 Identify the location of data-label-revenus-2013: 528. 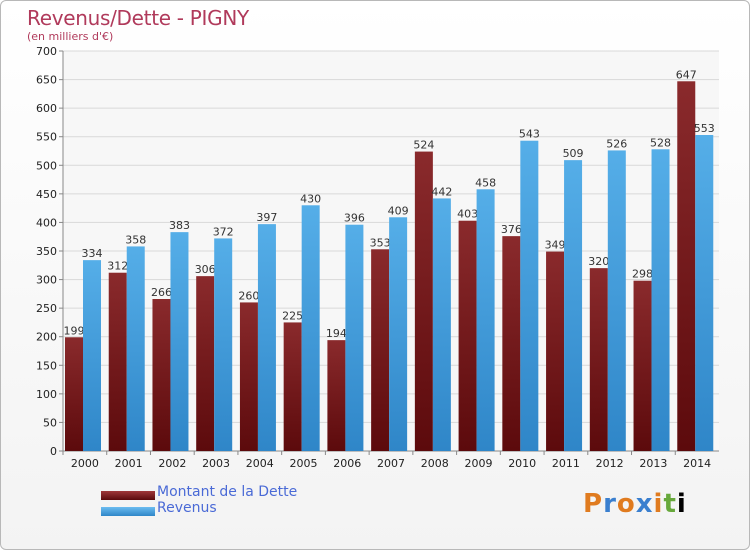
(660, 142).